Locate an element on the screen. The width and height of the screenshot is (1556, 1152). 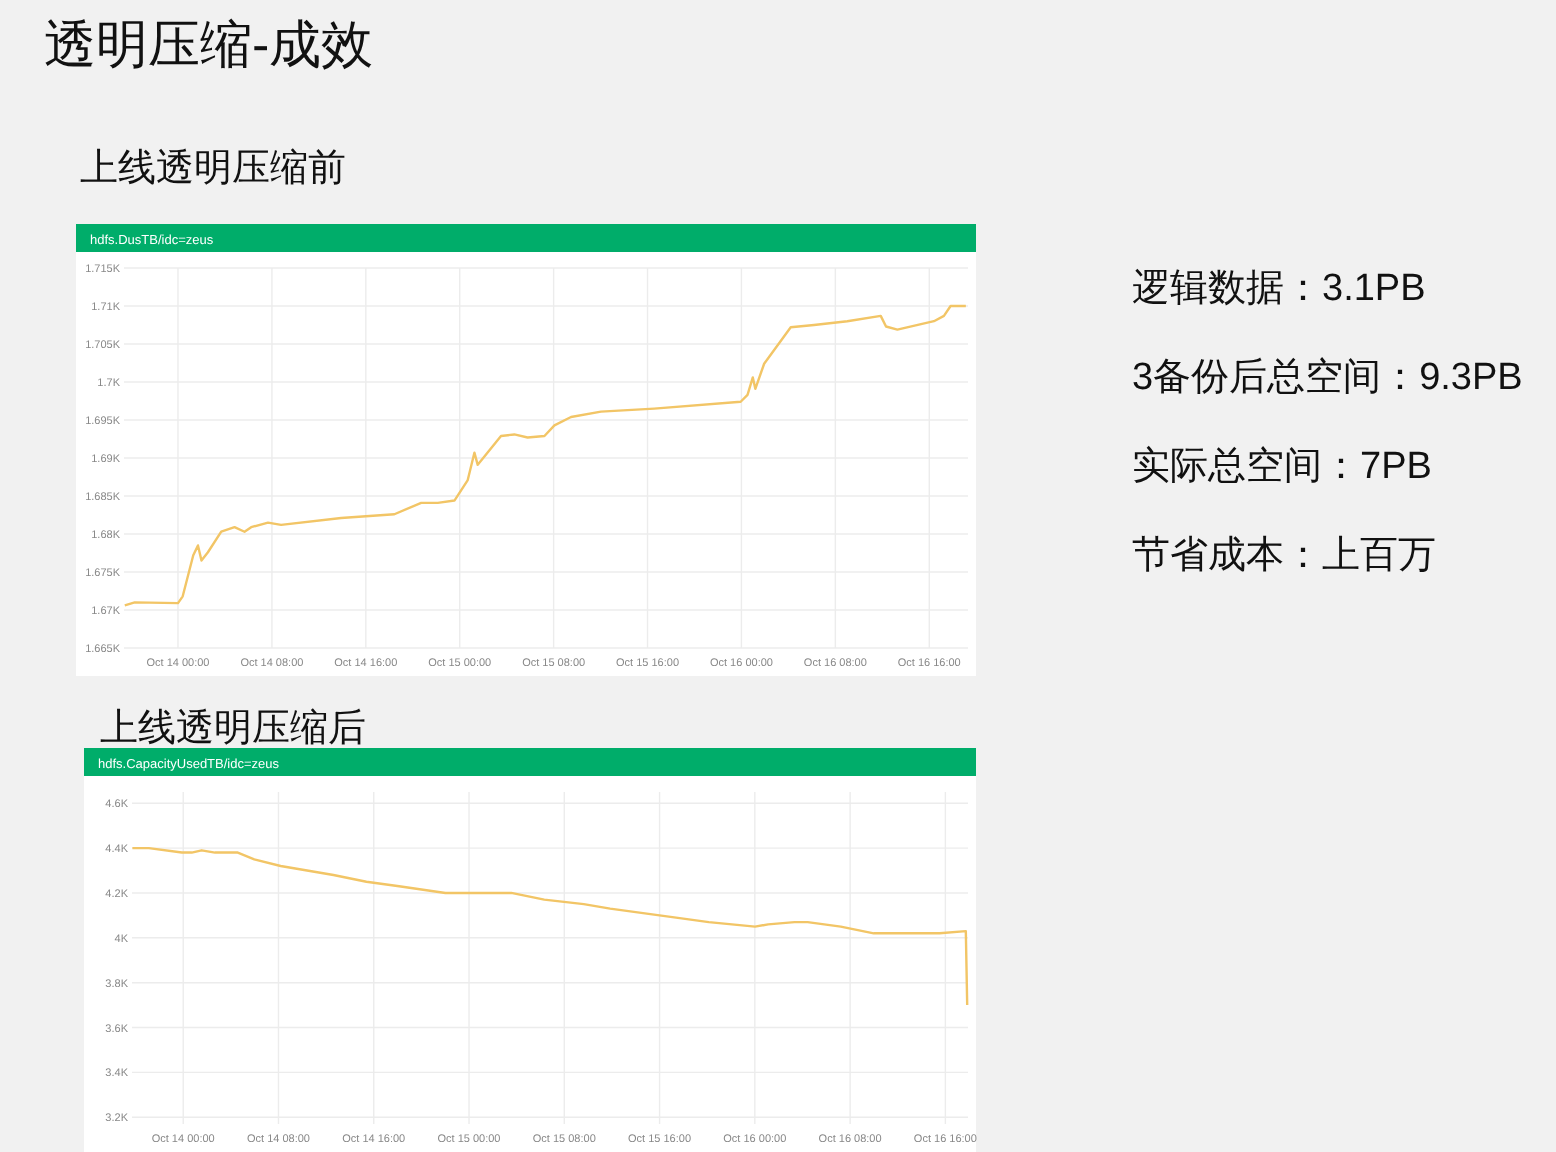
chart-title: 上线透明压缩前 is located at coordinates (213, 169).